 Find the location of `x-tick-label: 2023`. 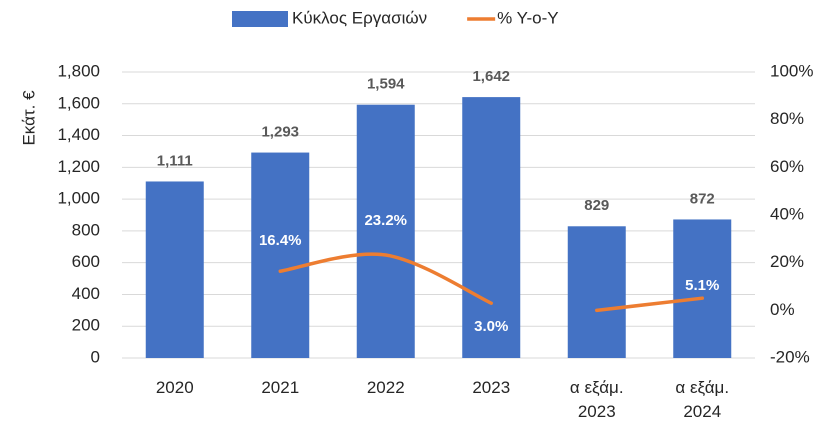

x-tick-label: 2023 is located at coordinates (491, 387).